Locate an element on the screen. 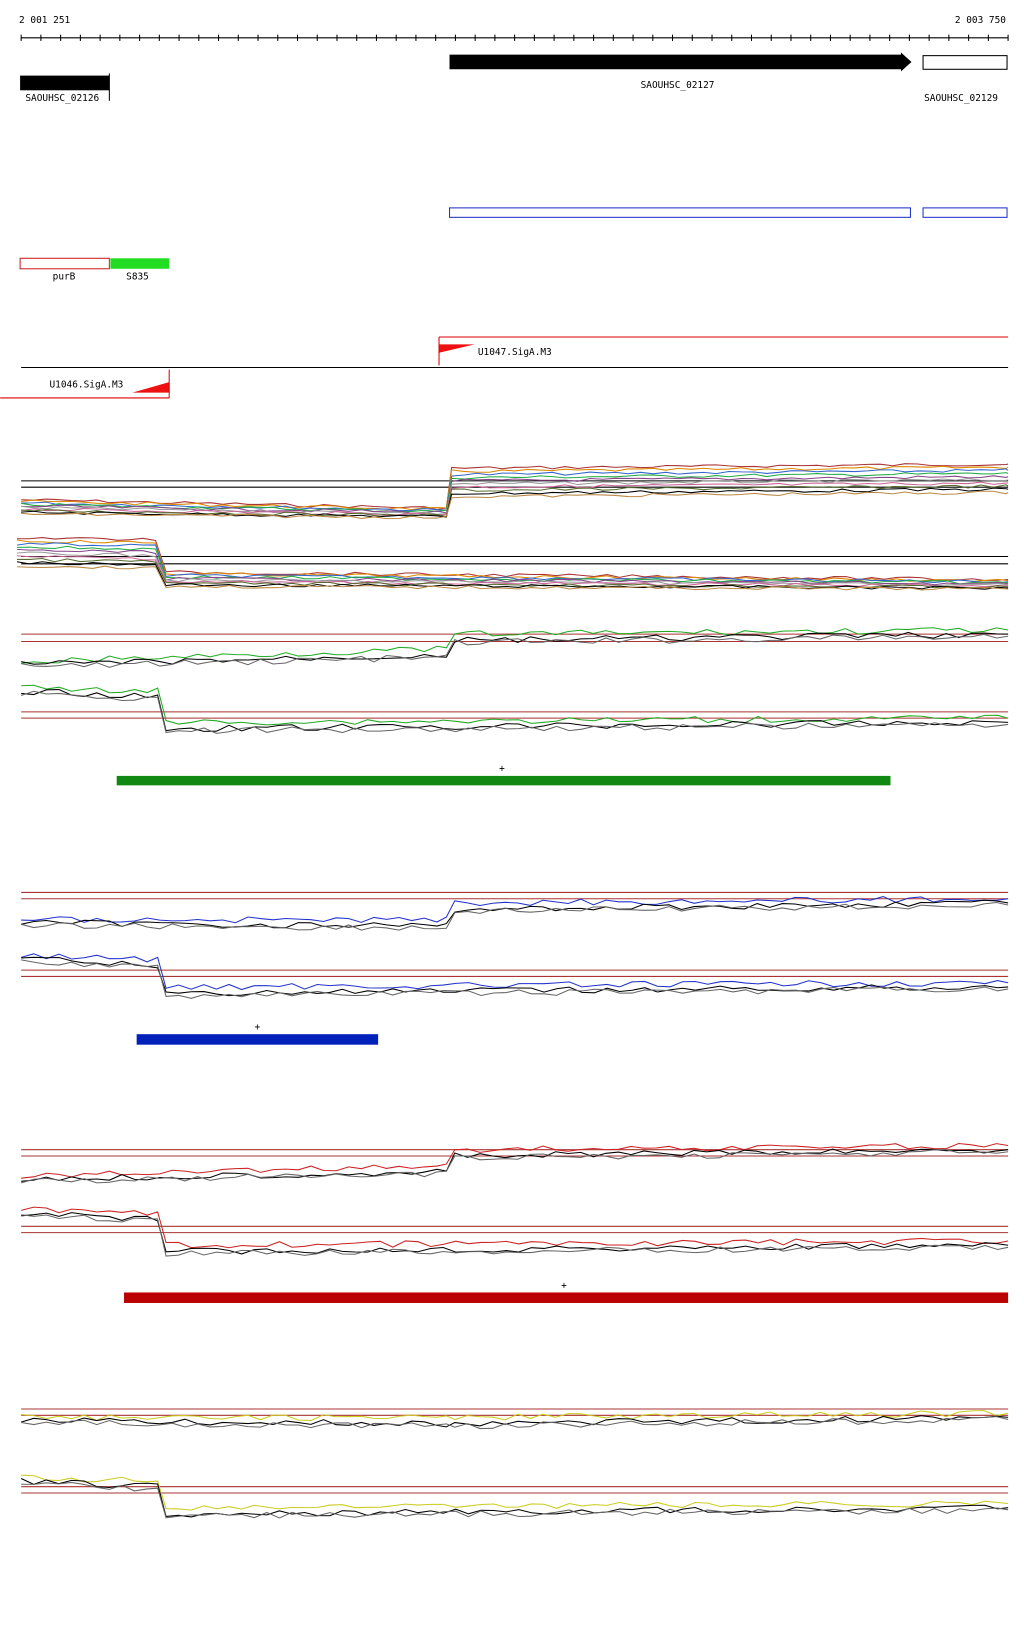  gene-label: SAOUHSC_02127 is located at coordinates (678, 85).